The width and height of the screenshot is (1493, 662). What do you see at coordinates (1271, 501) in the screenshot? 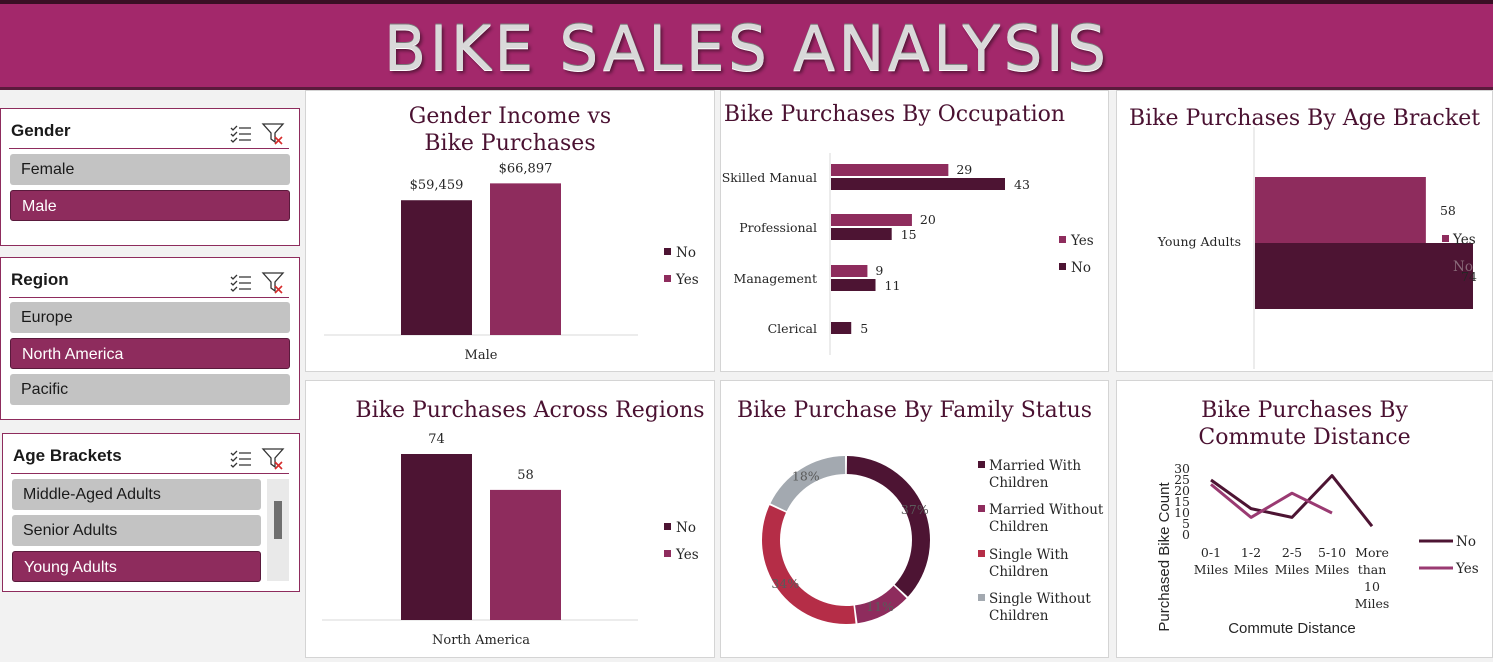
I see `line-yes` at bounding box center [1271, 501].